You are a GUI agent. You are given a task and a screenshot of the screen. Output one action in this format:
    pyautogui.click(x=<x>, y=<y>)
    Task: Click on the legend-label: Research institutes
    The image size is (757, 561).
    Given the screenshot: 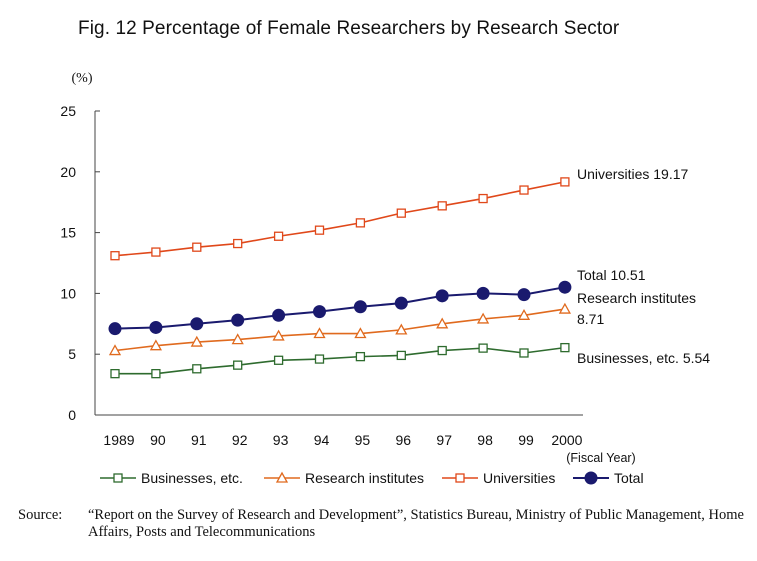 What is the action you would take?
    pyautogui.click(x=364, y=478)
    